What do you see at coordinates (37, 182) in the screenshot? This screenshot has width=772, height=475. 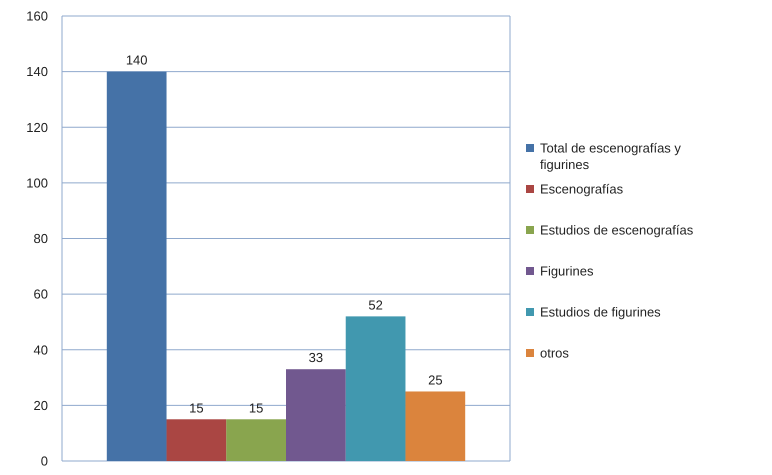 I see `y-tick-label: 100` at bounding box center [37, 182].